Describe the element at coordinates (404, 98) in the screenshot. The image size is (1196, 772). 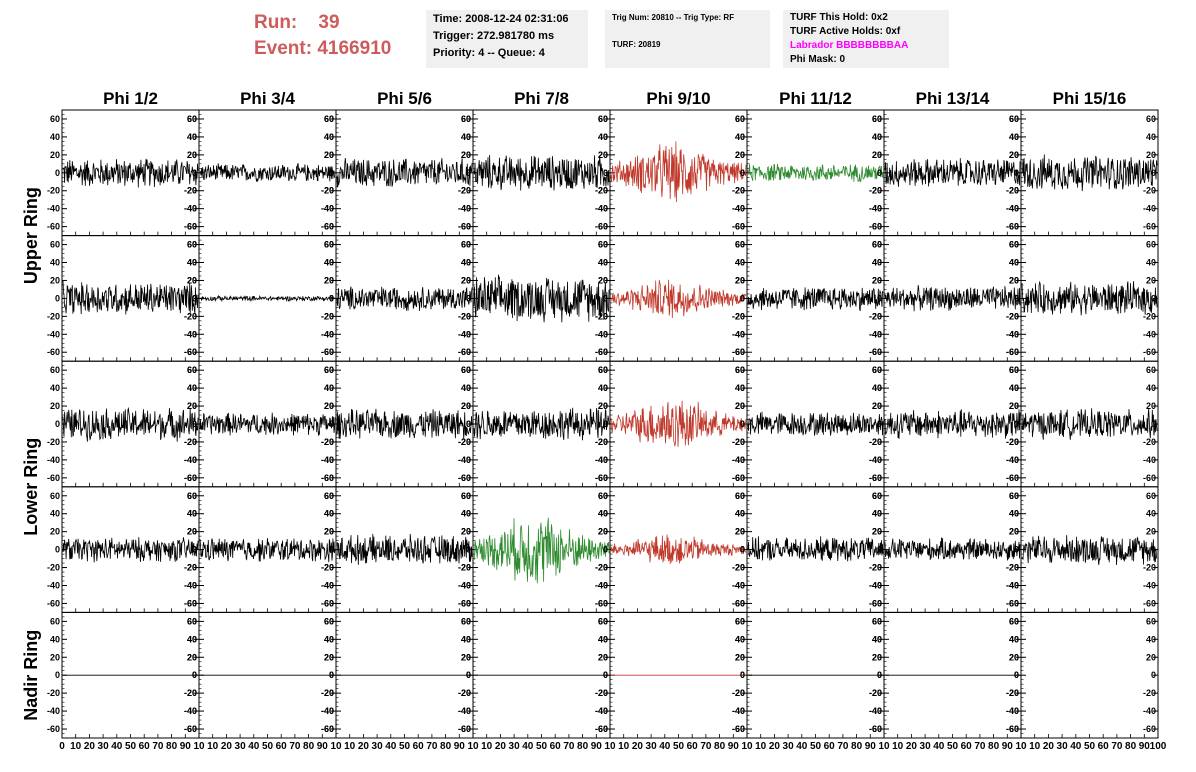
I see `column-header: Phi 5/6` at that location.